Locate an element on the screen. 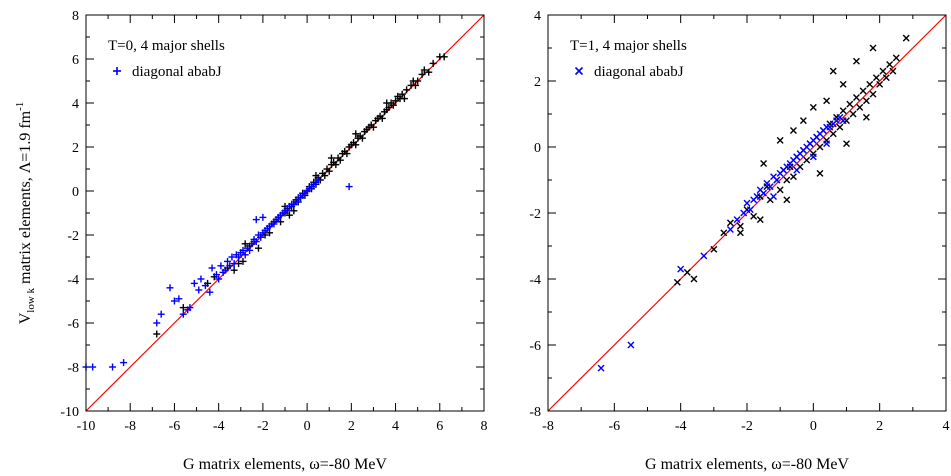 The height and width of the screenshot is (476, 951). y-tick-label: -6 is located at coordinates (535, 346).